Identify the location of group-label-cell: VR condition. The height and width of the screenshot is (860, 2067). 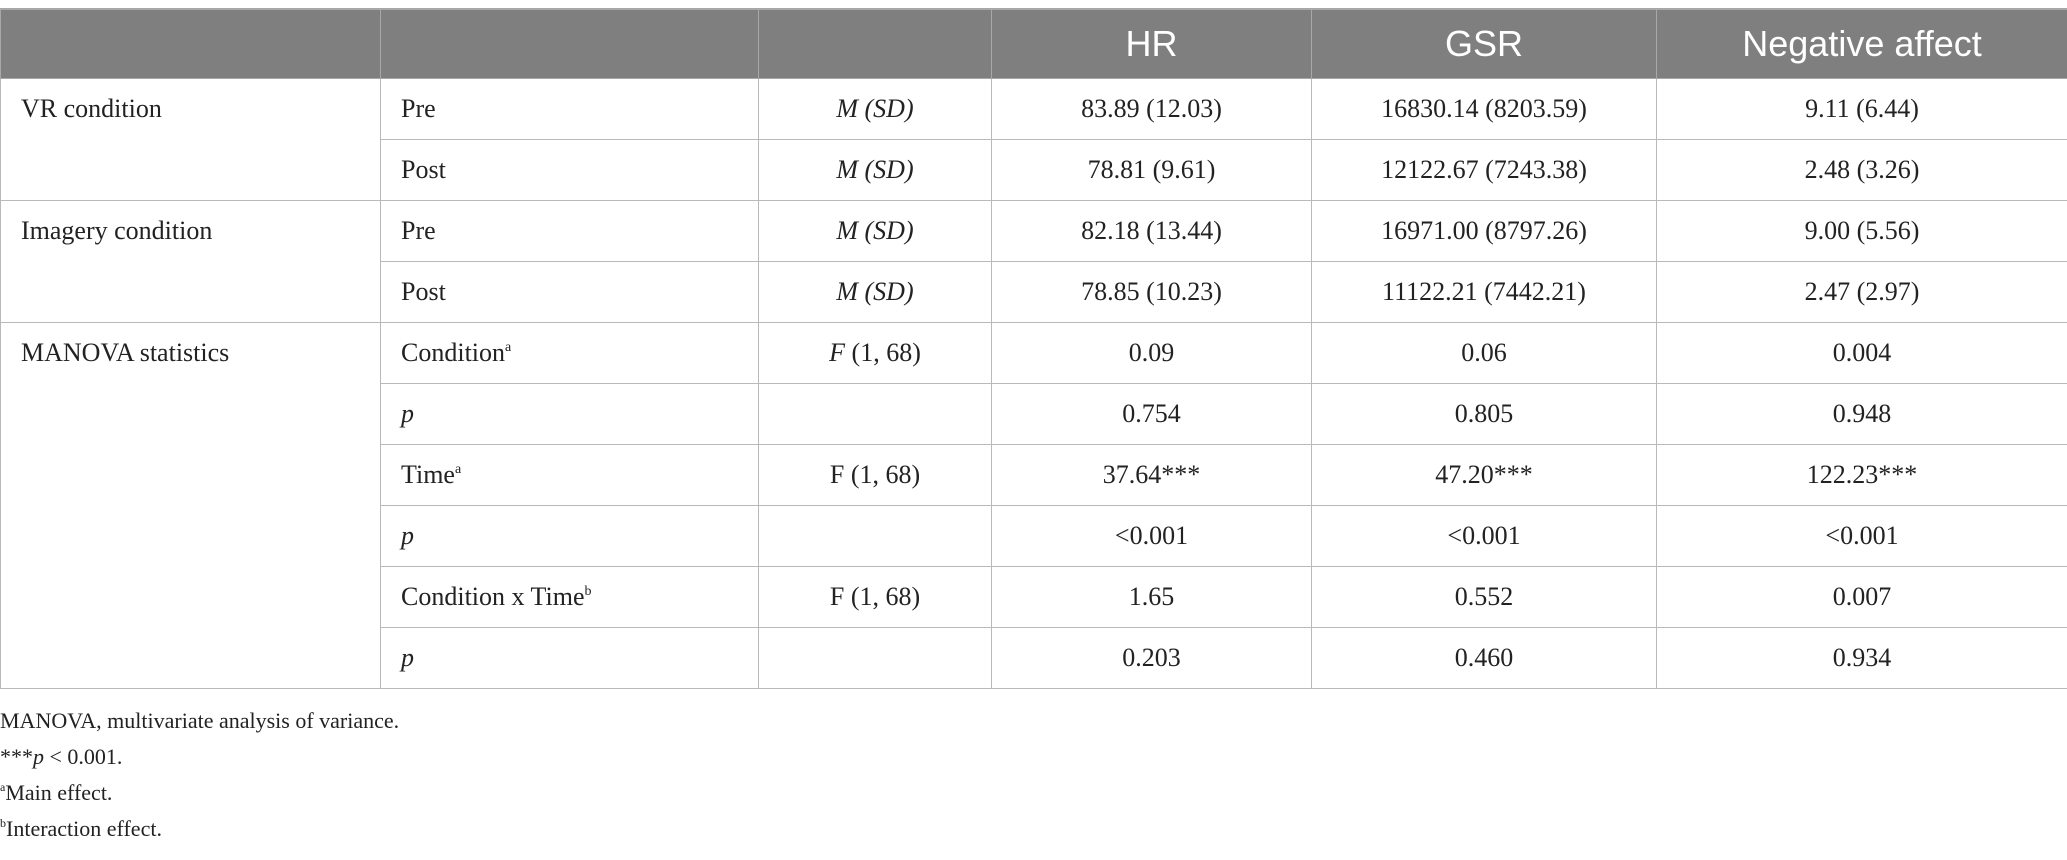
(190, 139).